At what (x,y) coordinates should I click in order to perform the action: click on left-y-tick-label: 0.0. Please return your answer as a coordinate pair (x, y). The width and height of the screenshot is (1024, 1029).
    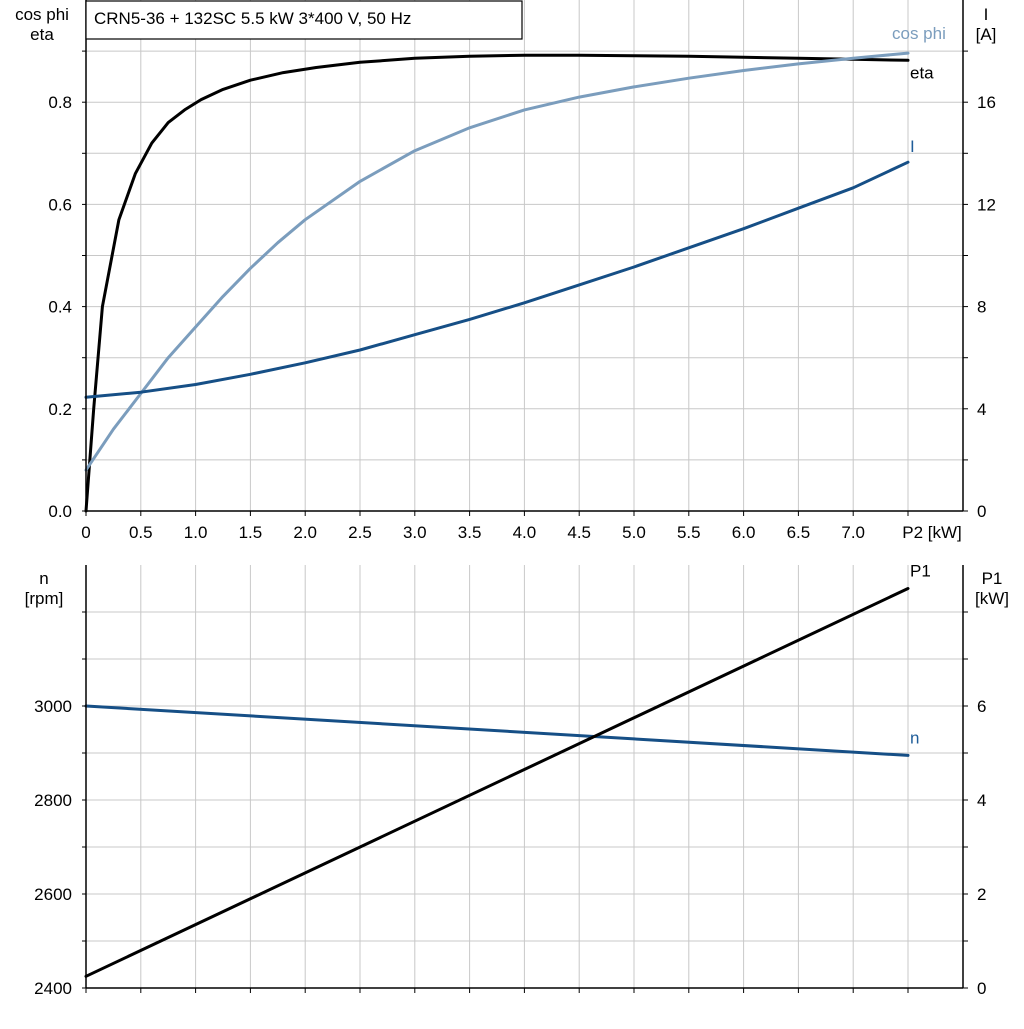
    Looking at the image, I should click on (60, 511).